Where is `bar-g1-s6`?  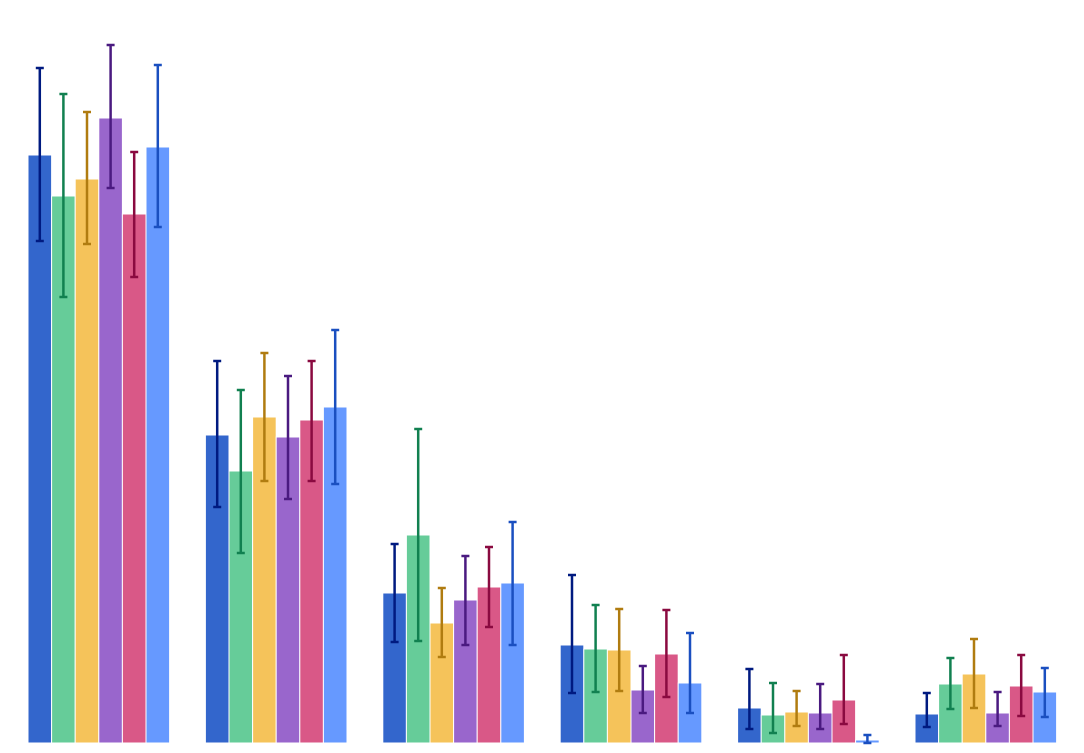 bar-g1-s6 is located at coordinates (158, 445).